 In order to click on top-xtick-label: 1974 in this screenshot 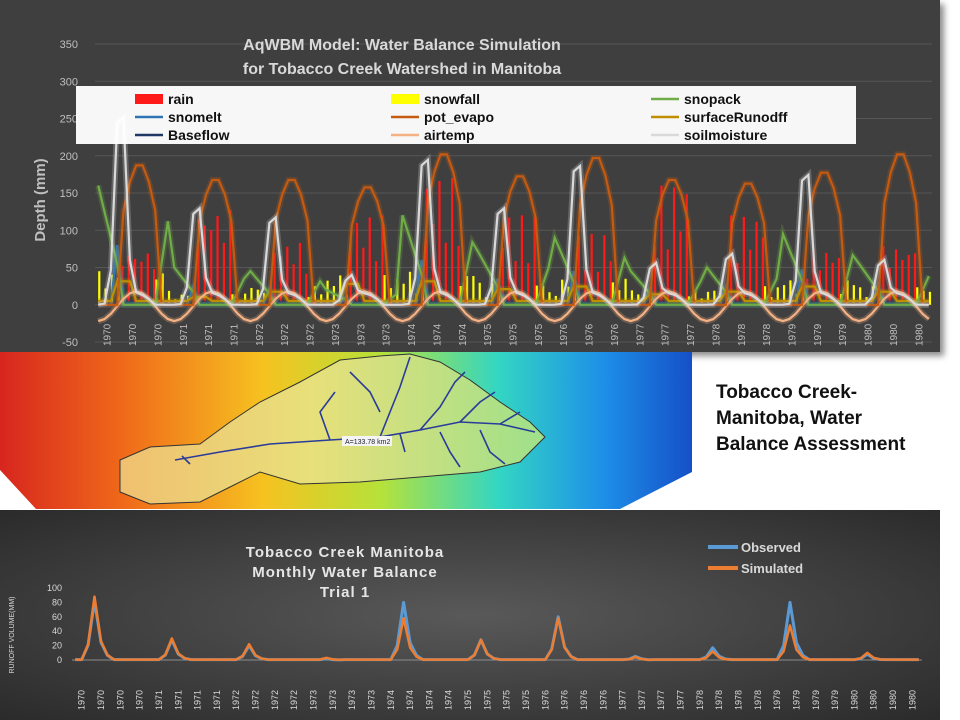, I will do `click(437, 334)`.